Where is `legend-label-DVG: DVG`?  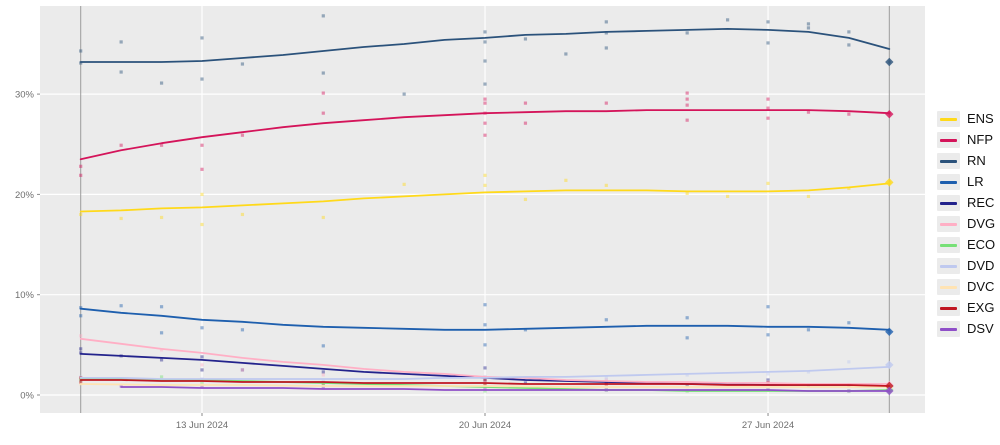 legend-label-DVG: DVG is located at coordinates (981, 223).